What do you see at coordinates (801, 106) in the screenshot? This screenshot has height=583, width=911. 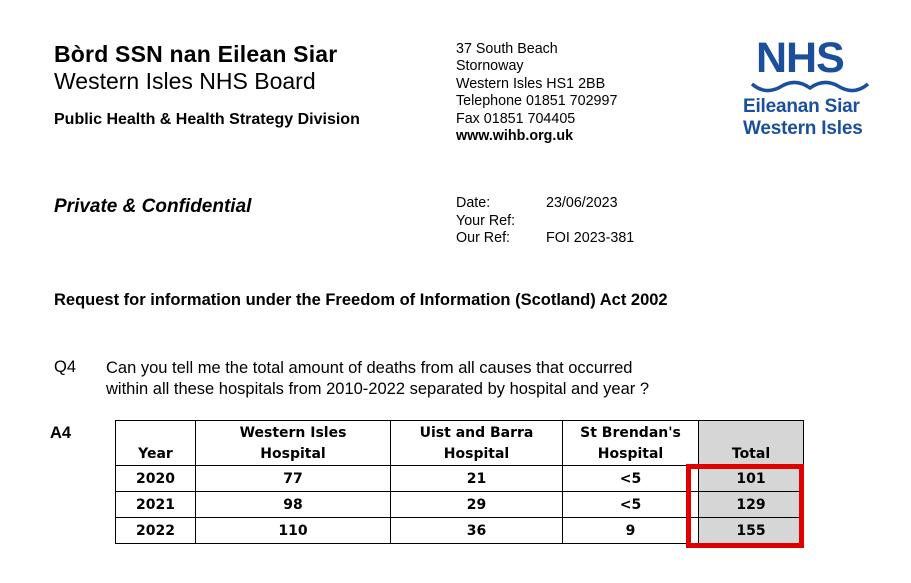 I see `nhs-logo-line1: Eileanan Siar` at bounding box center [801, 106].